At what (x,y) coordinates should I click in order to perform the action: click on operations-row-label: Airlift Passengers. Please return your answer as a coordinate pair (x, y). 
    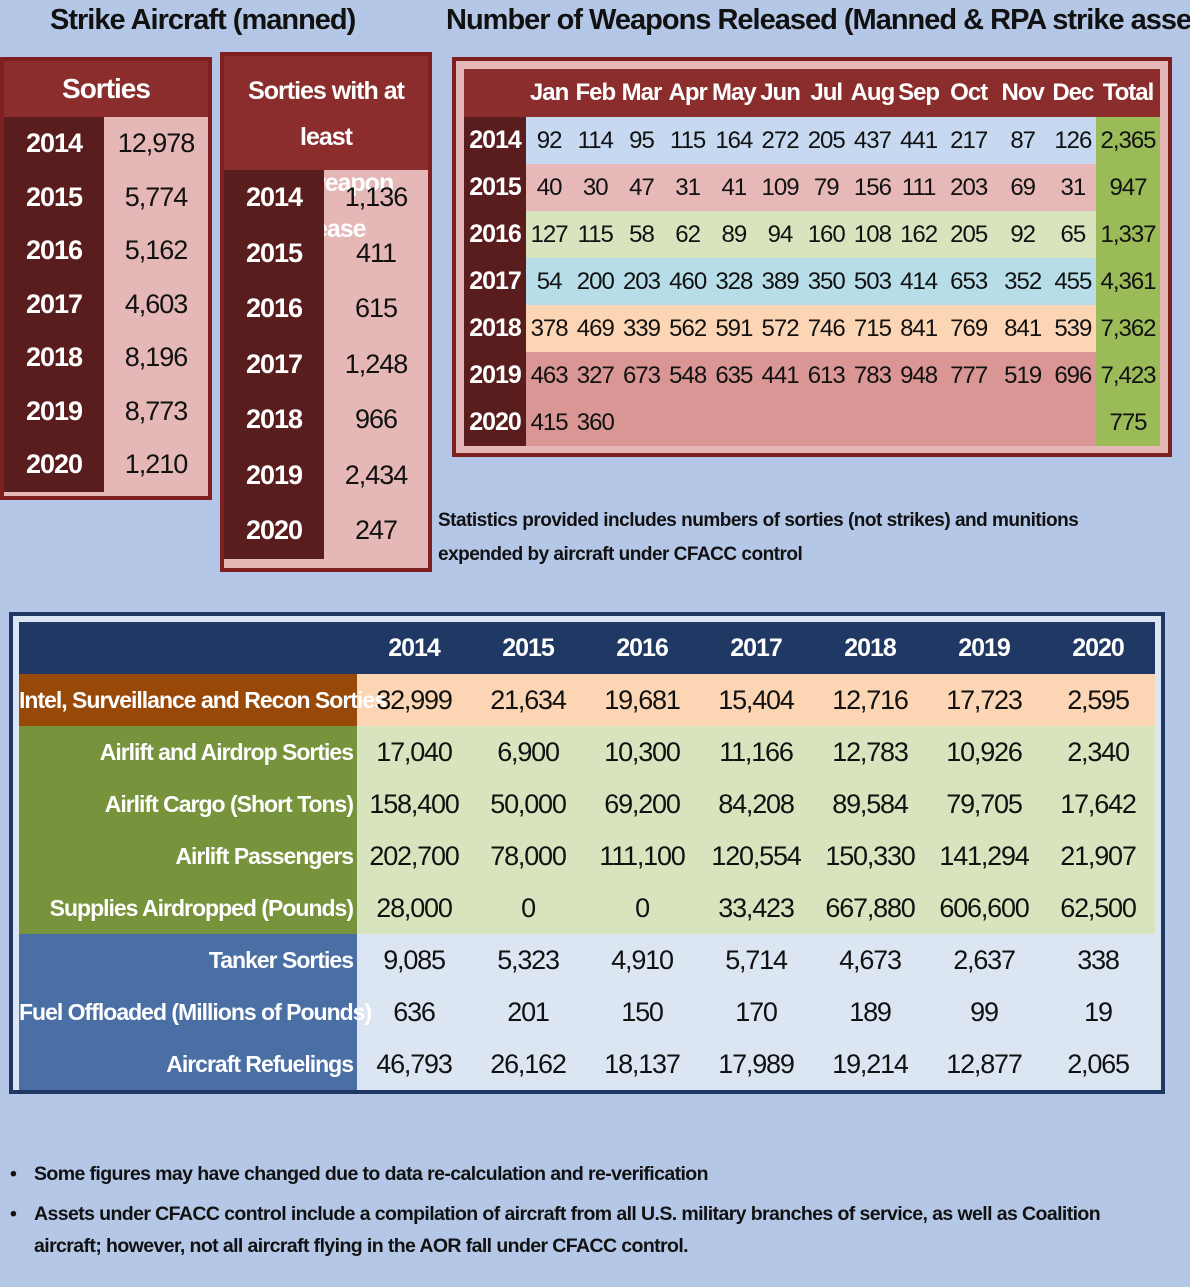
    Looking at the image, I should click on (188, 856).